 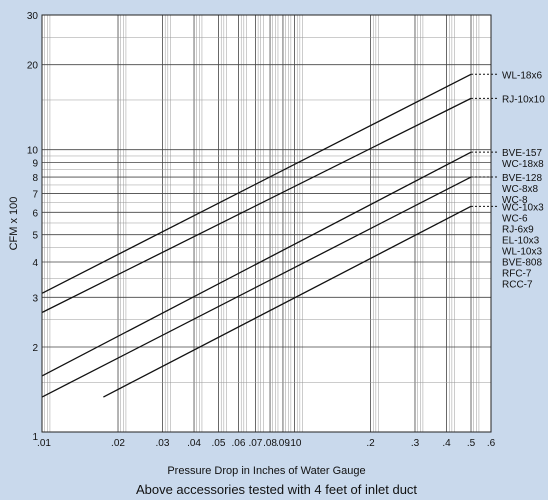 What do you see at coordinates (35, 298) in the screenshot?
I see `y-tick-label: 3` at bounding box center [35, 298].